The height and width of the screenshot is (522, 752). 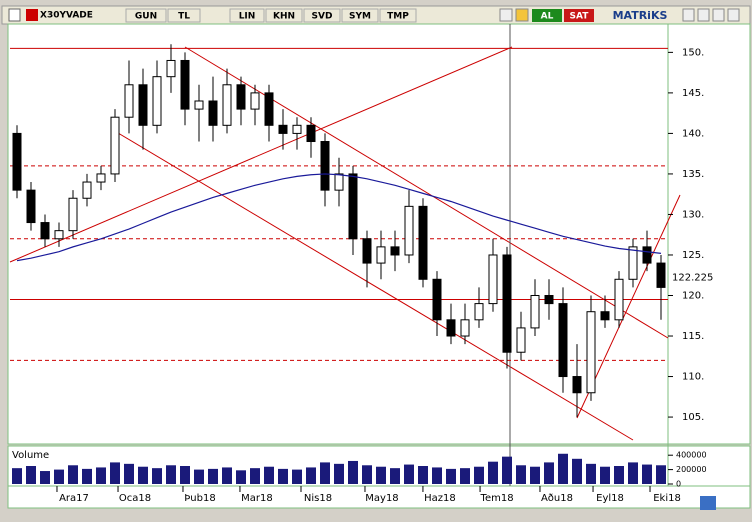 I want to click on x-tick-label: Tem18, so click(x=497, y=498).